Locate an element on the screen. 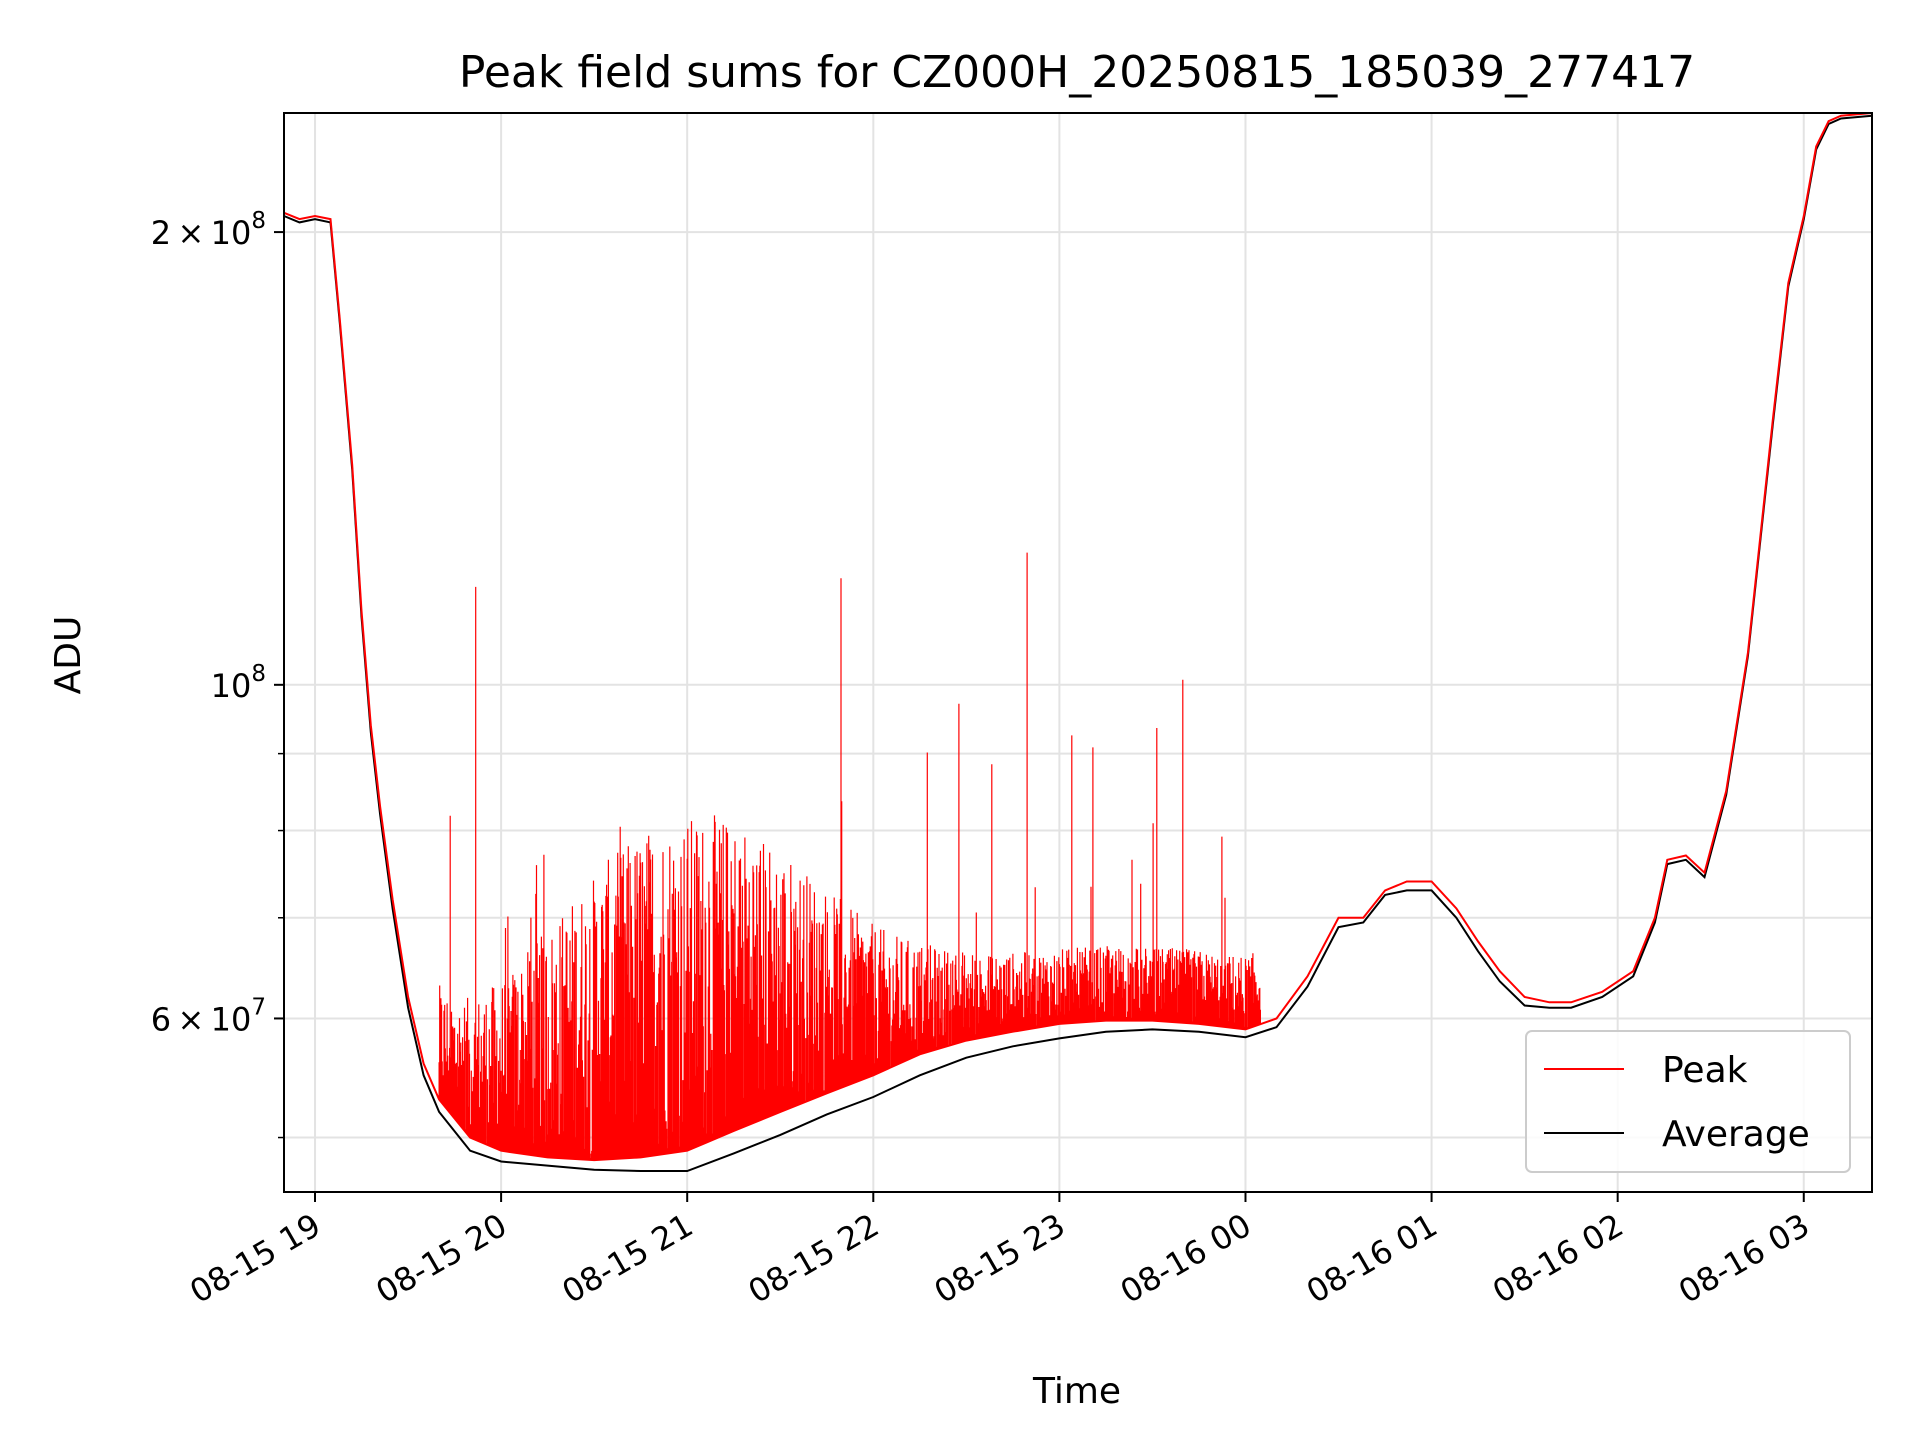 This screenshot has width=1920, height=1440. y-axis-label: ADU is located at coordinates (68, 655).